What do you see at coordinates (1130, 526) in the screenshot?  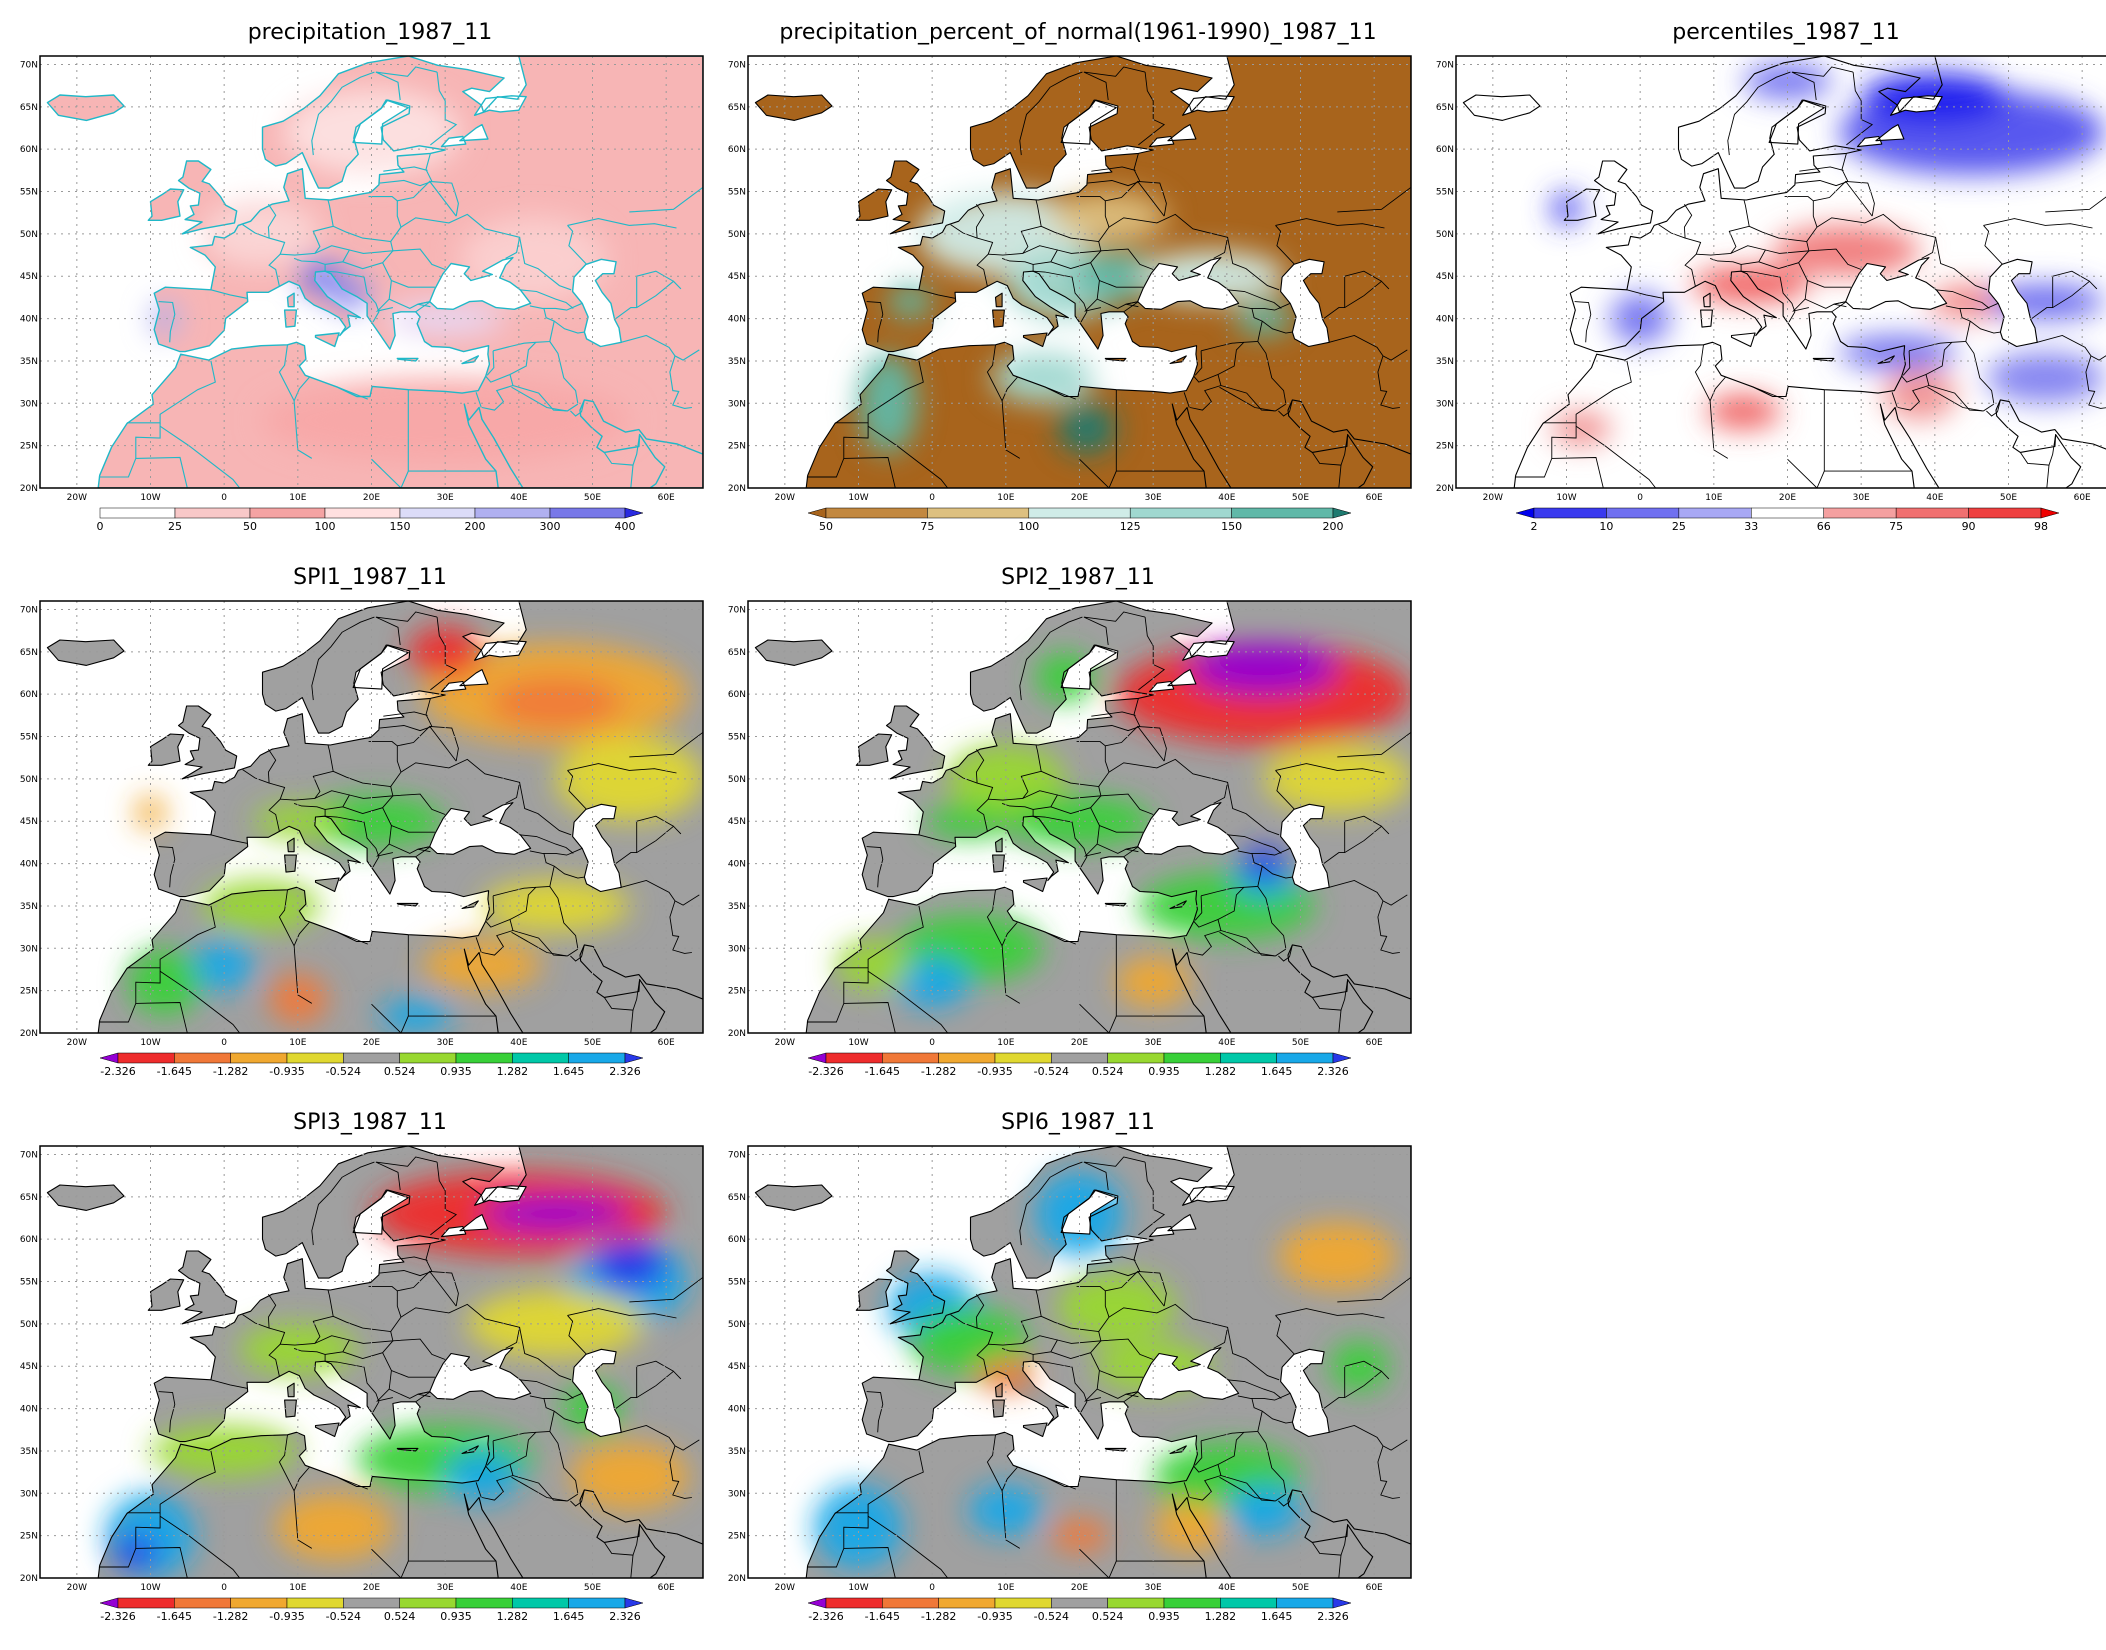 I see `colorbar-label: 125` at bounding box center [1130, 526].